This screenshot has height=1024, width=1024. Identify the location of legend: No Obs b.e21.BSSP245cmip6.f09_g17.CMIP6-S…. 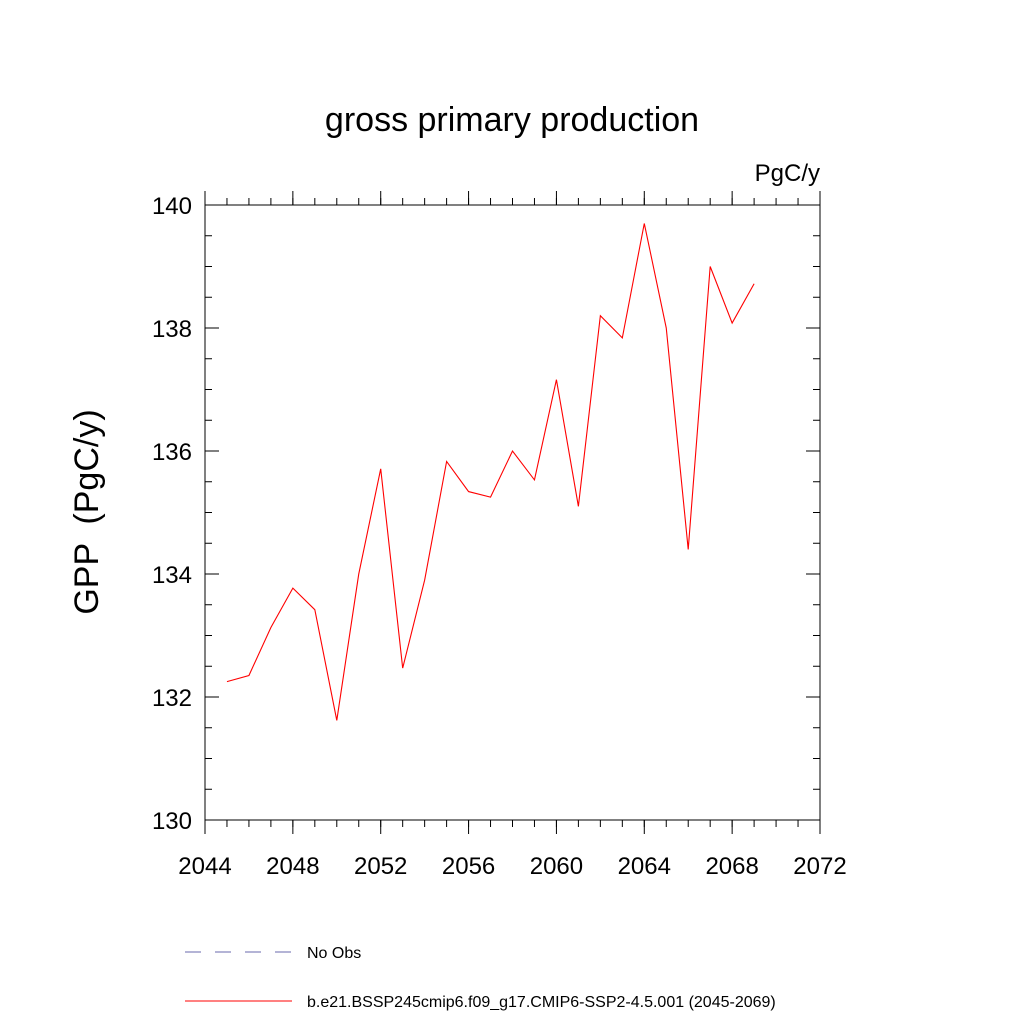
(480, 978).